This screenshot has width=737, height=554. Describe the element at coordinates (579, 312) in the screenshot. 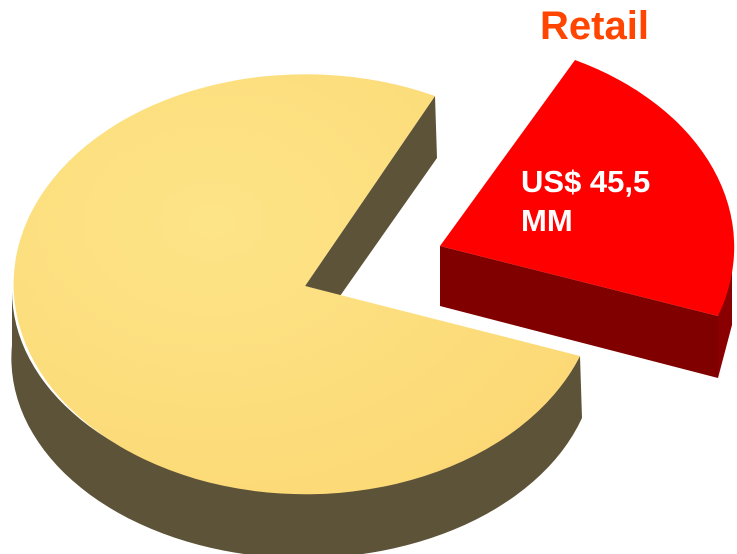

I see `pie-slice-retail-side` at that location.